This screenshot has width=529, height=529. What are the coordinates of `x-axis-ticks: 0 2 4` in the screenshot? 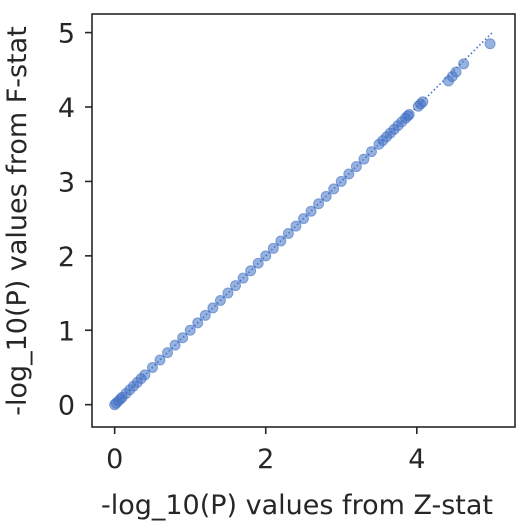 It's located at (265, 451).